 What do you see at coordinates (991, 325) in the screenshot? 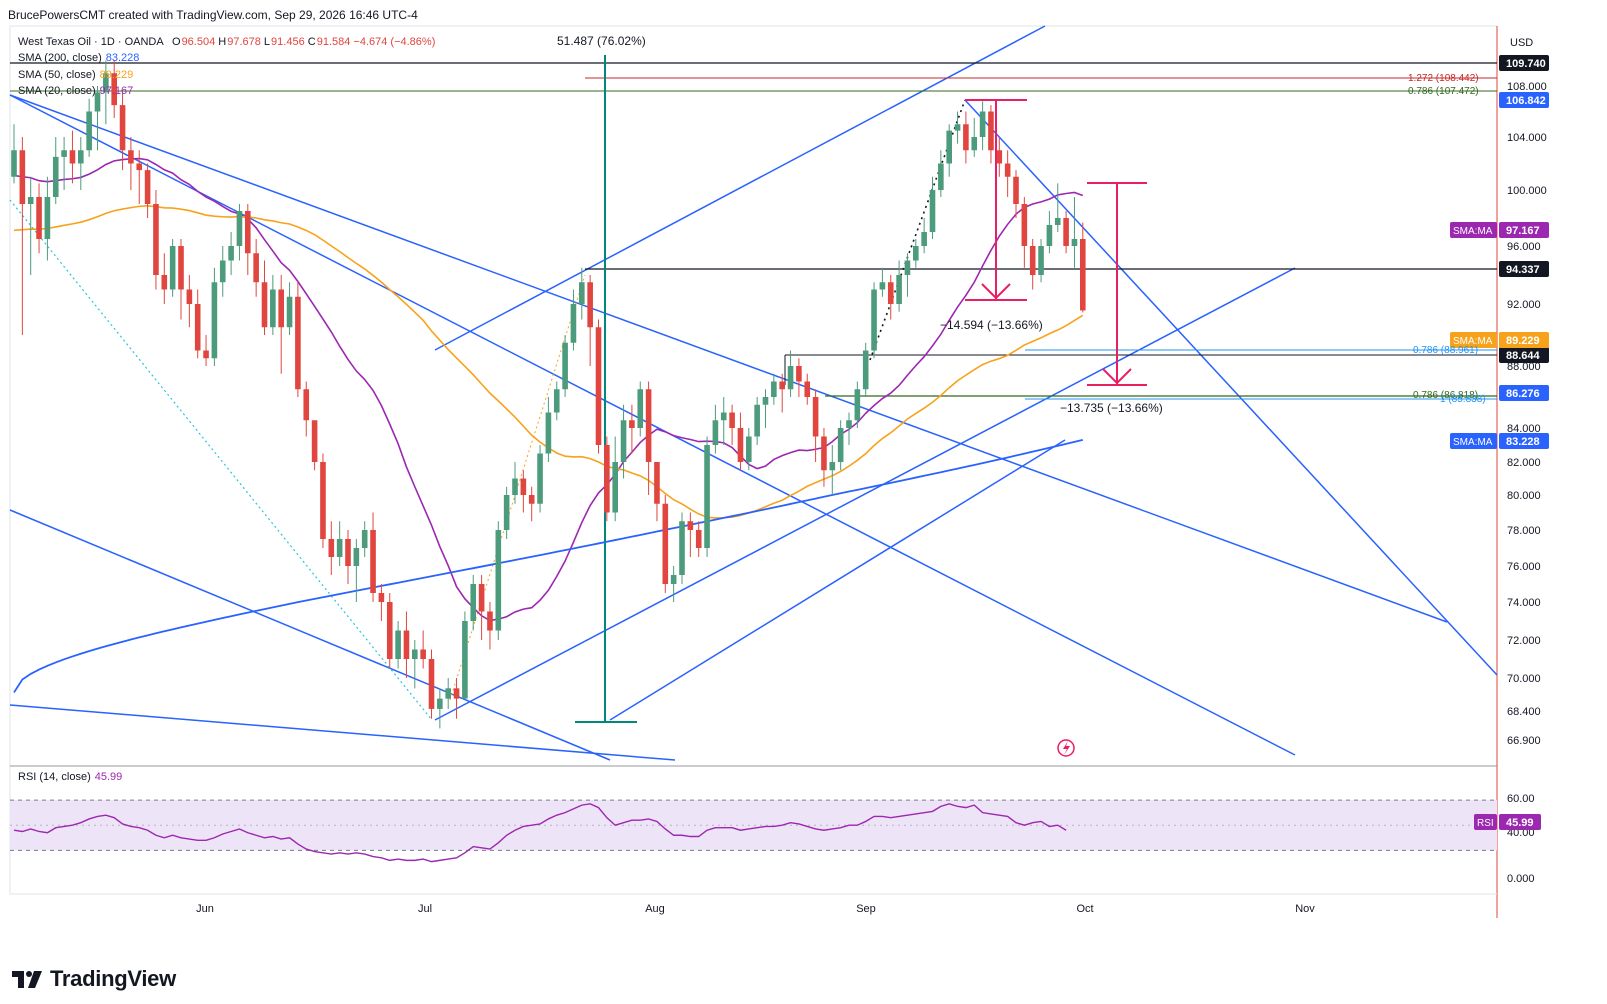
I see `measure-label: −14.594 (−13.66%)` at bounding box center [991, 325].